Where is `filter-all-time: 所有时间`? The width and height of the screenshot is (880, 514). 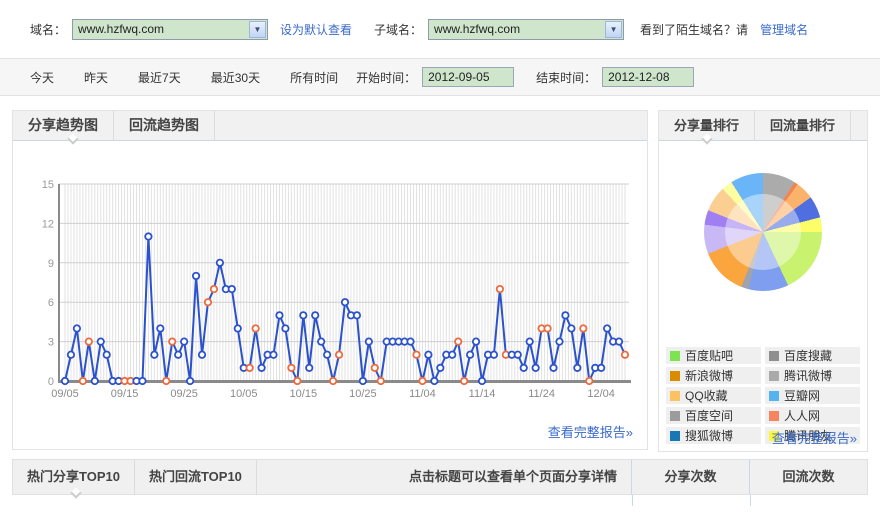 filter-all-time: 所有时间 is located at coordinates (314, 77).